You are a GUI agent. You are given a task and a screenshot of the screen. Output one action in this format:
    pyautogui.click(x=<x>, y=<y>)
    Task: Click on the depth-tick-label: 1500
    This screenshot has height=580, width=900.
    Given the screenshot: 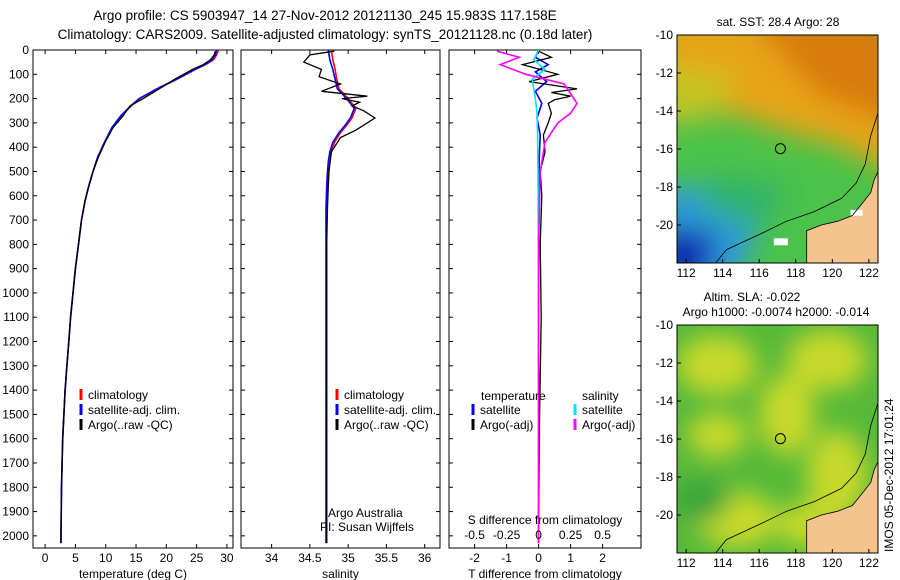 What is the action you would take?
    pyautogui.click(x=15, y=414)
    